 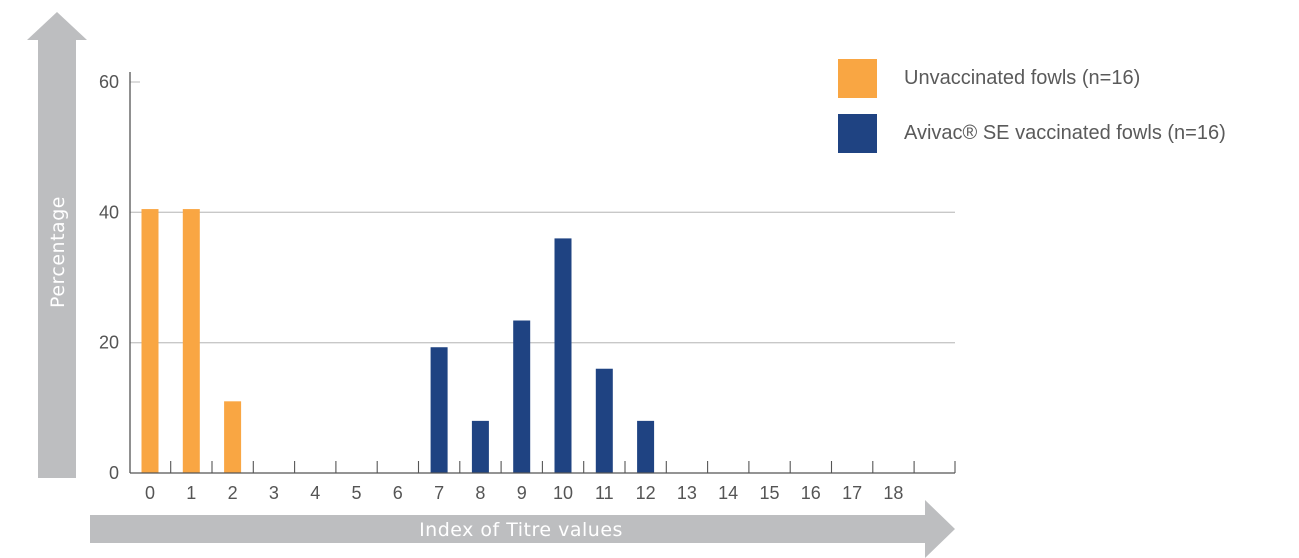 What do you see at coordinates (857, 78) in the screenshot?
I see `legend-swatch-unvaccinated` at bounding box center [857, 78].